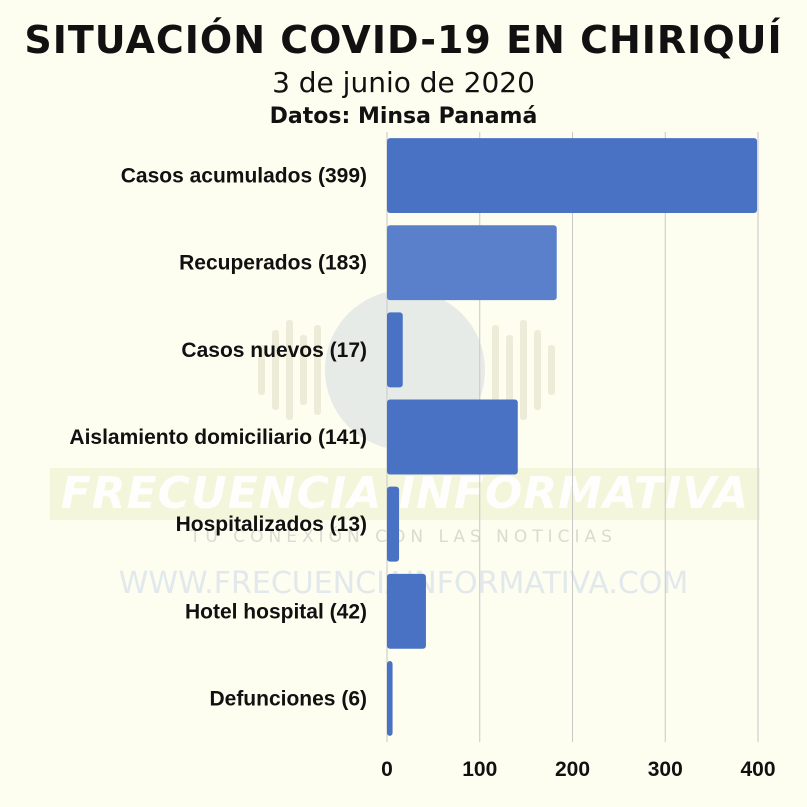 The width and height of the screenshot is (807, 807). What do you see at coordinates (403, 116) in the screenshot?
I see `chart-source: Datos: Minsa Panamá` at bounding box center [403, 116].